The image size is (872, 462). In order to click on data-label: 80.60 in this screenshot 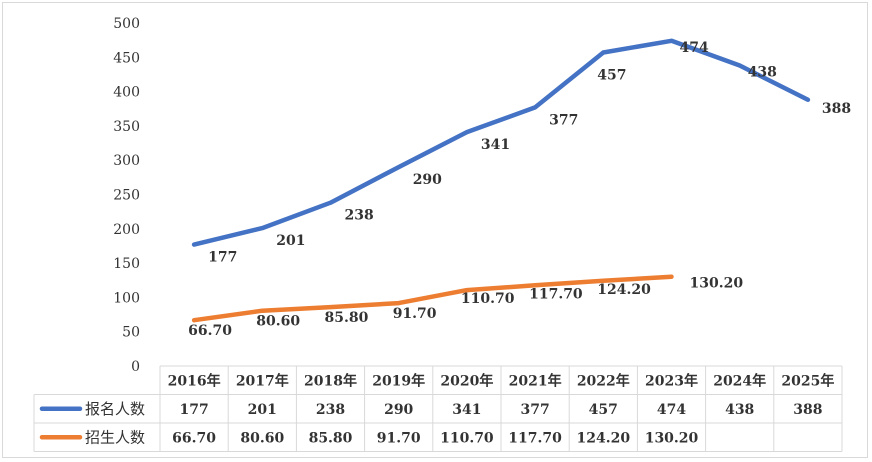, I will do `click(278, 322)`.